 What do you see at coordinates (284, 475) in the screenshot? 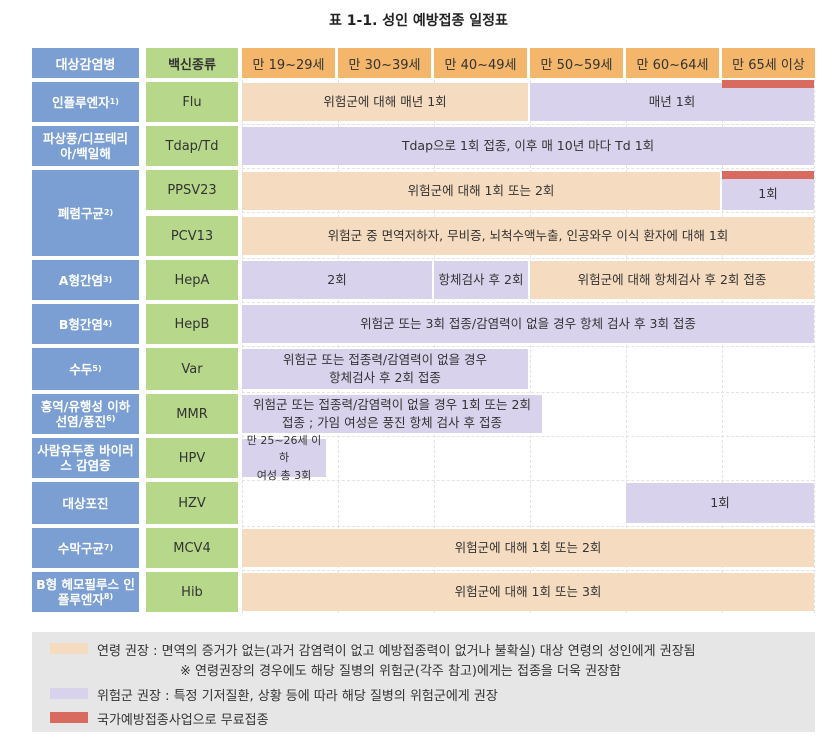
I see `bar-hpv-line2: 여성 총 3회` at bounding box center [284, 475].